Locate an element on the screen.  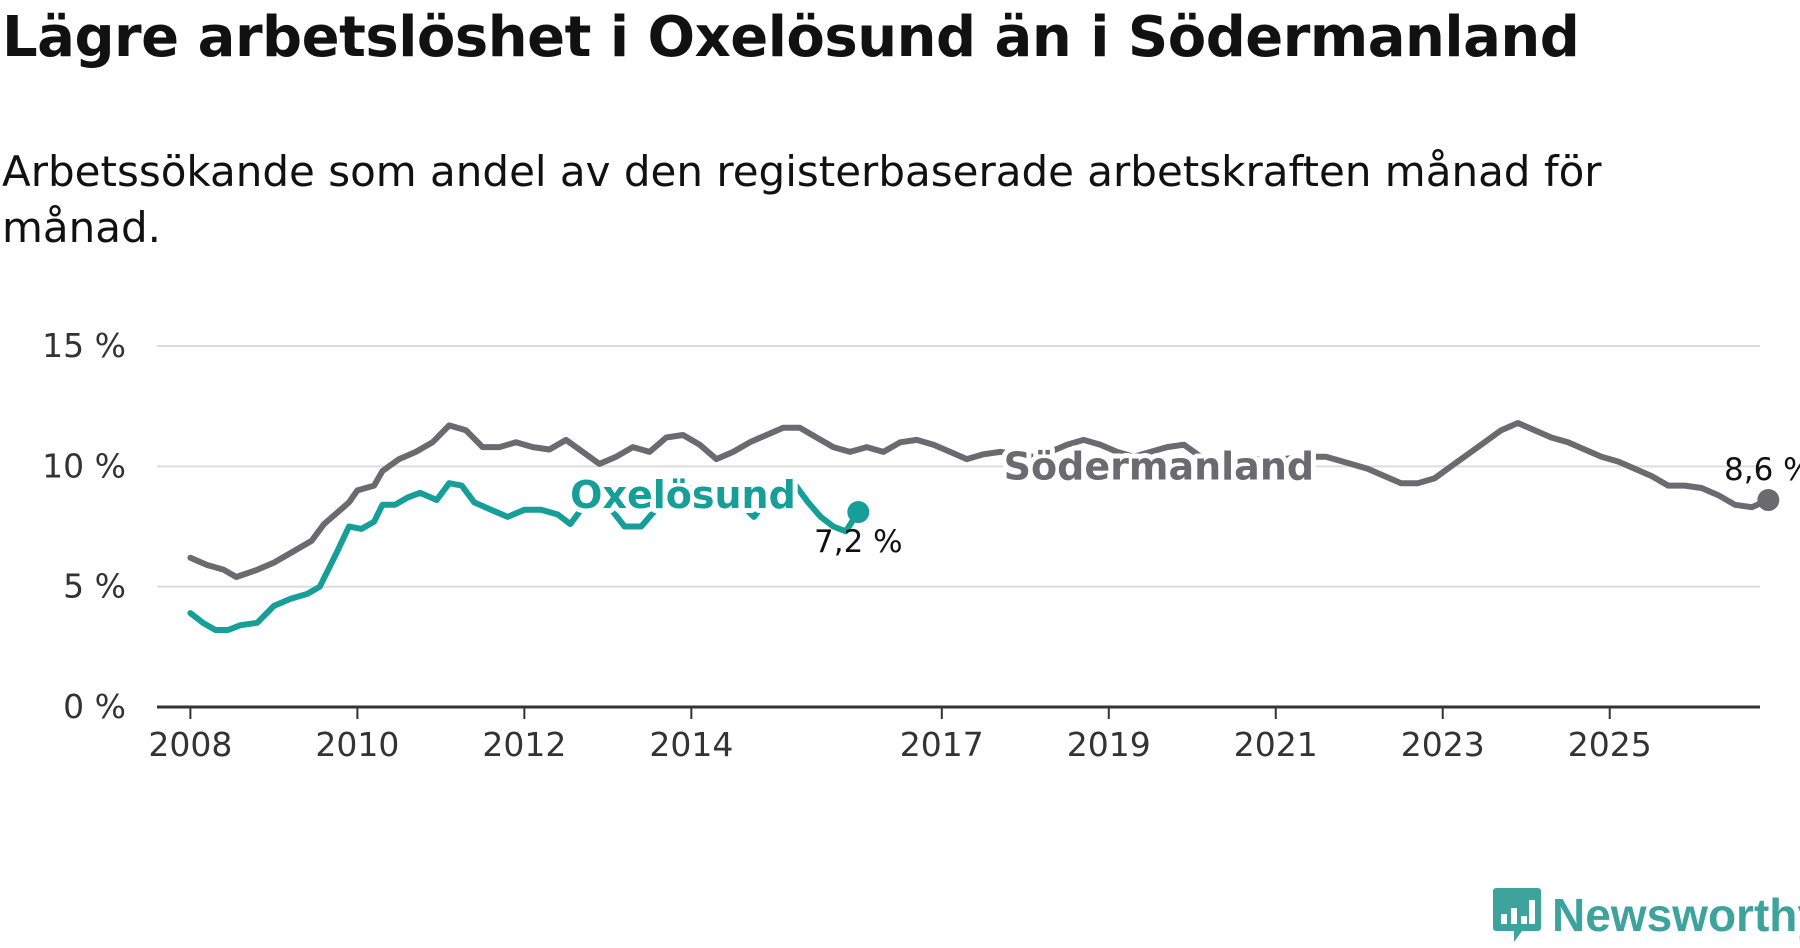
x-tick-label: 2010 is located at coordinates (357, 744).